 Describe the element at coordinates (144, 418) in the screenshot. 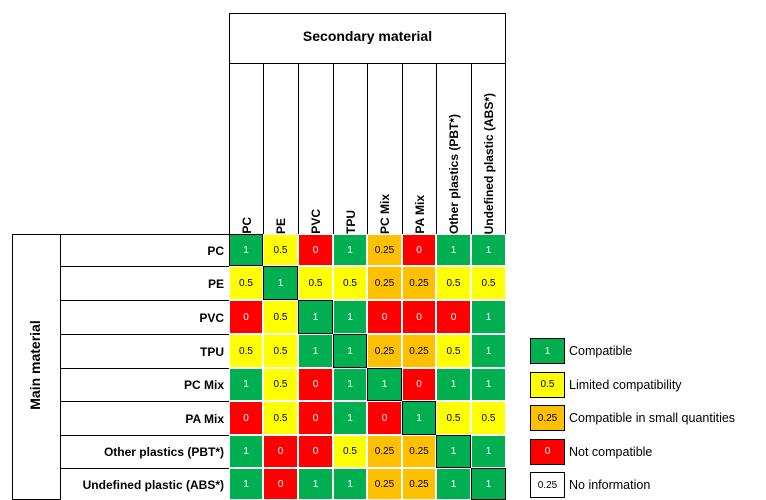

I see `row-header: PA Mix` at that location.